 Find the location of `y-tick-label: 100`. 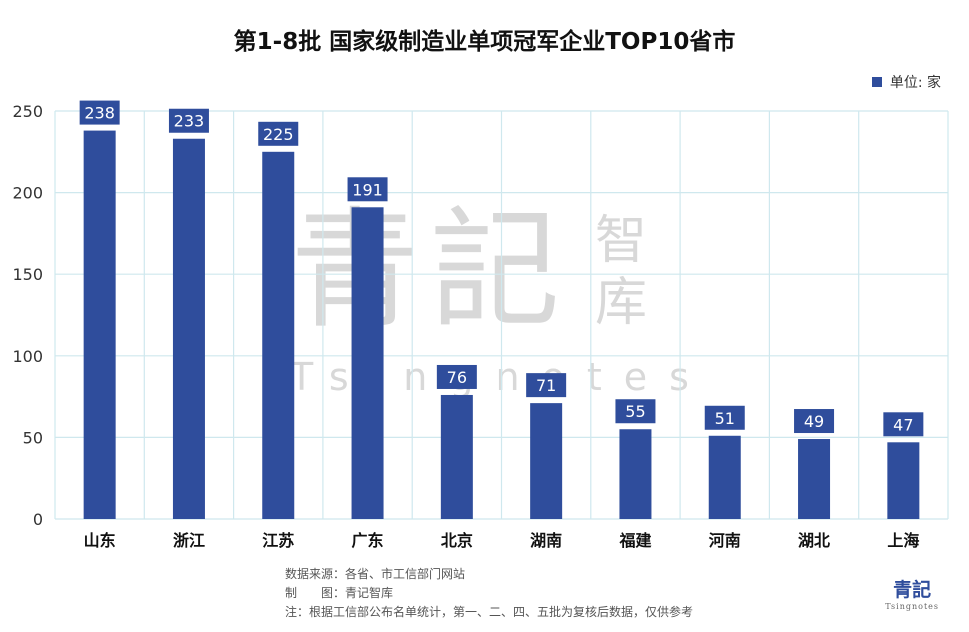

y-tick-label: 100 is located at coordinates (27, 356).